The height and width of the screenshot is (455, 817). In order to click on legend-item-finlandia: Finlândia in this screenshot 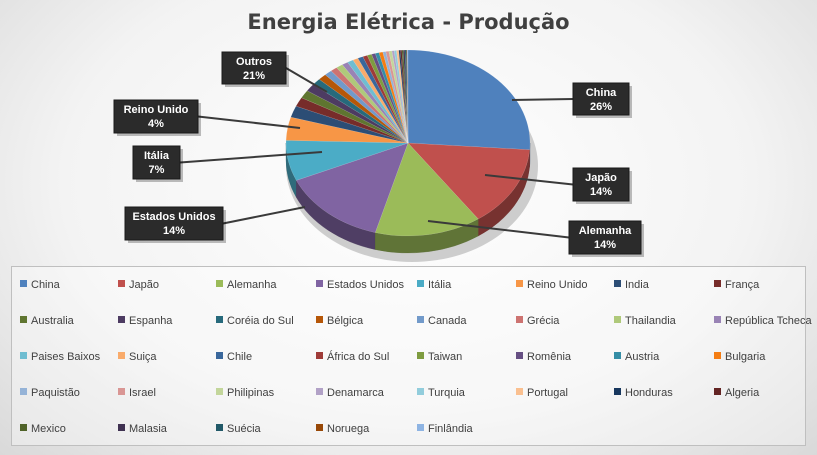, I will do `click(445, 429)`.